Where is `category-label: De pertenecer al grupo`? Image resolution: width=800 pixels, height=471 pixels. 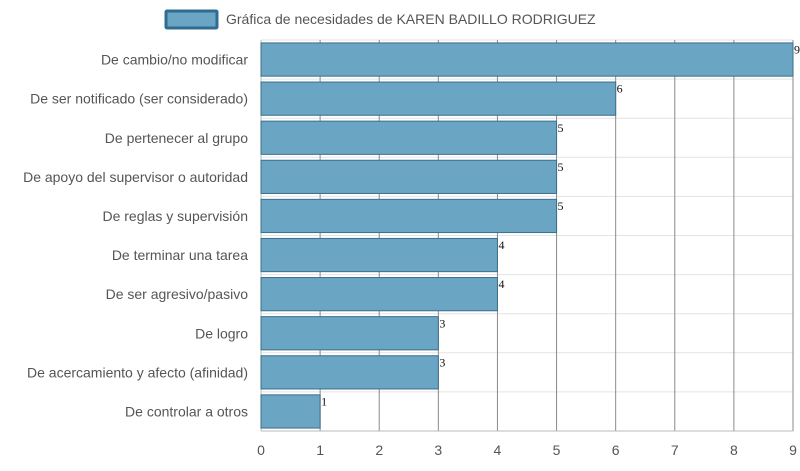 category-label: De pertenecer al grupo is located at coordinates (176, 138).